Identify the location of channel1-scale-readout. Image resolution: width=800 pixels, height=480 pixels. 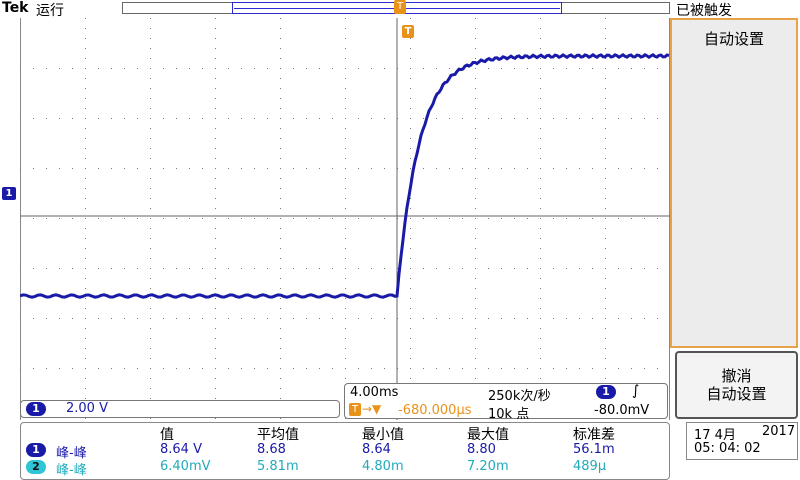
(180, 409).